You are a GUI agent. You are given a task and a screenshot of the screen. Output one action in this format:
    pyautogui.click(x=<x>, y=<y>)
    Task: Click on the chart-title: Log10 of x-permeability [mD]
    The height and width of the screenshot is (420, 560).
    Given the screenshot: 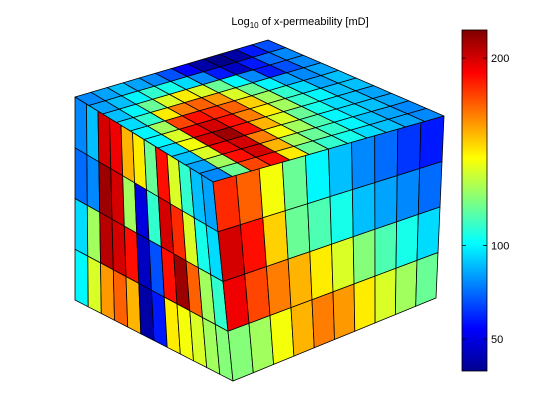 What is the action you would take?
    pyautogui.click(x=299, y=23)
    